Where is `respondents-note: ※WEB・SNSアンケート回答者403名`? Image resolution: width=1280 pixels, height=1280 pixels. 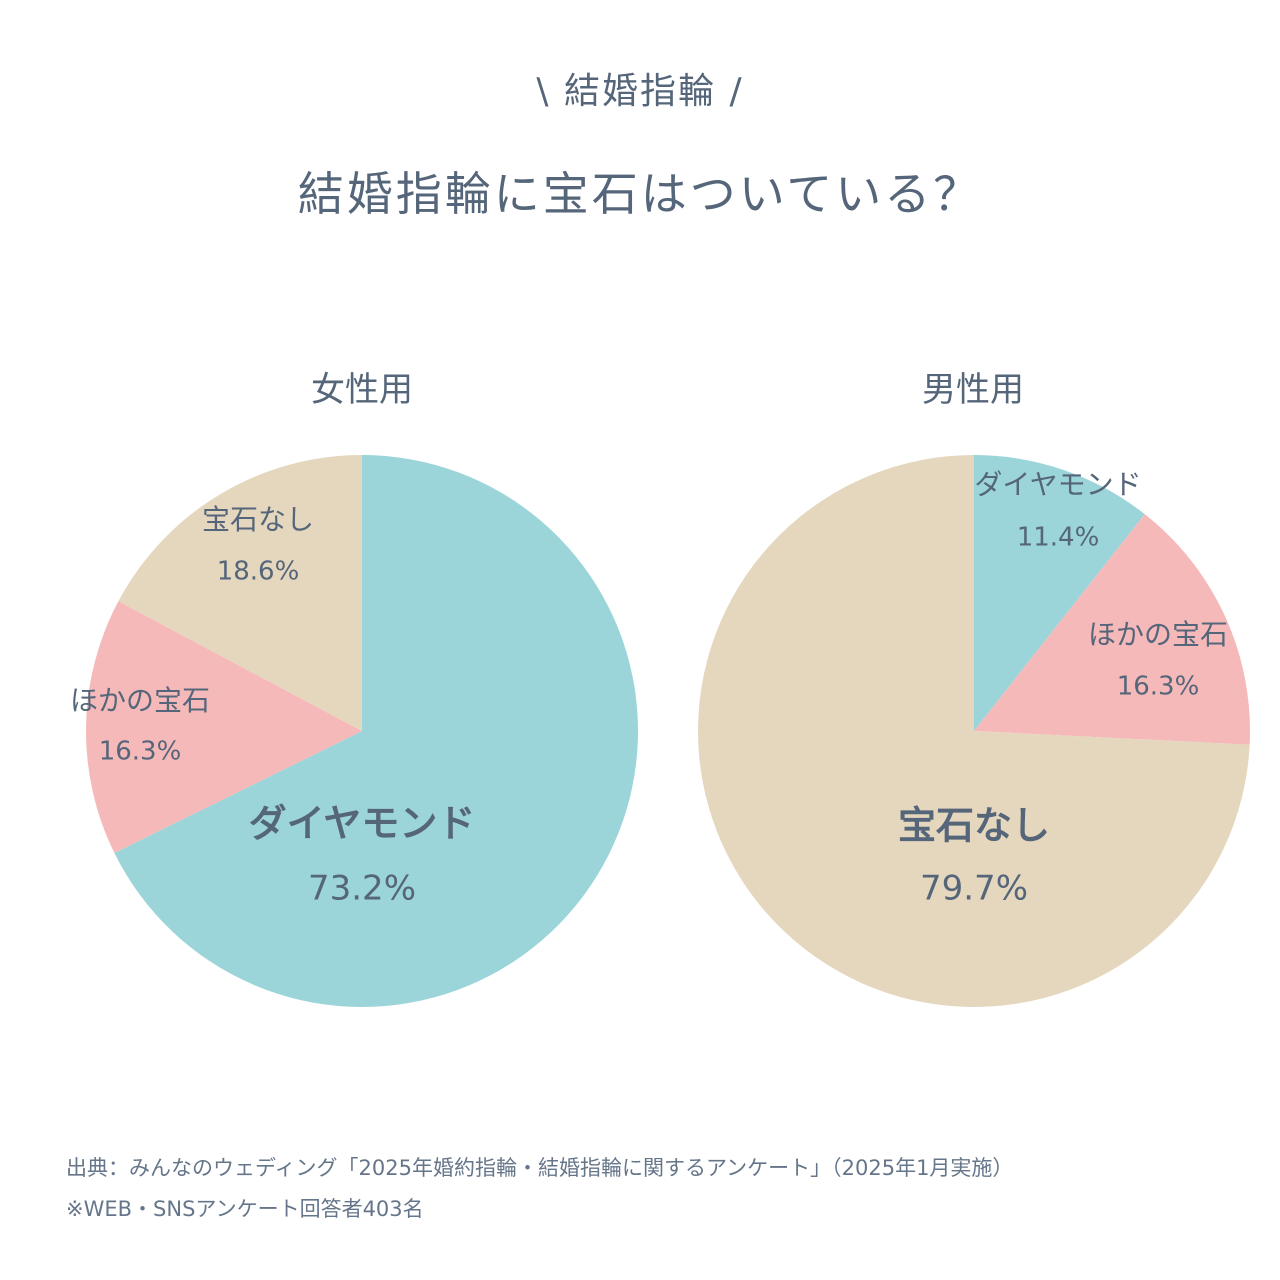
respondents-note: ※WEB・SNSアンケート回答者403名 is located at coordinates (245, 1209).